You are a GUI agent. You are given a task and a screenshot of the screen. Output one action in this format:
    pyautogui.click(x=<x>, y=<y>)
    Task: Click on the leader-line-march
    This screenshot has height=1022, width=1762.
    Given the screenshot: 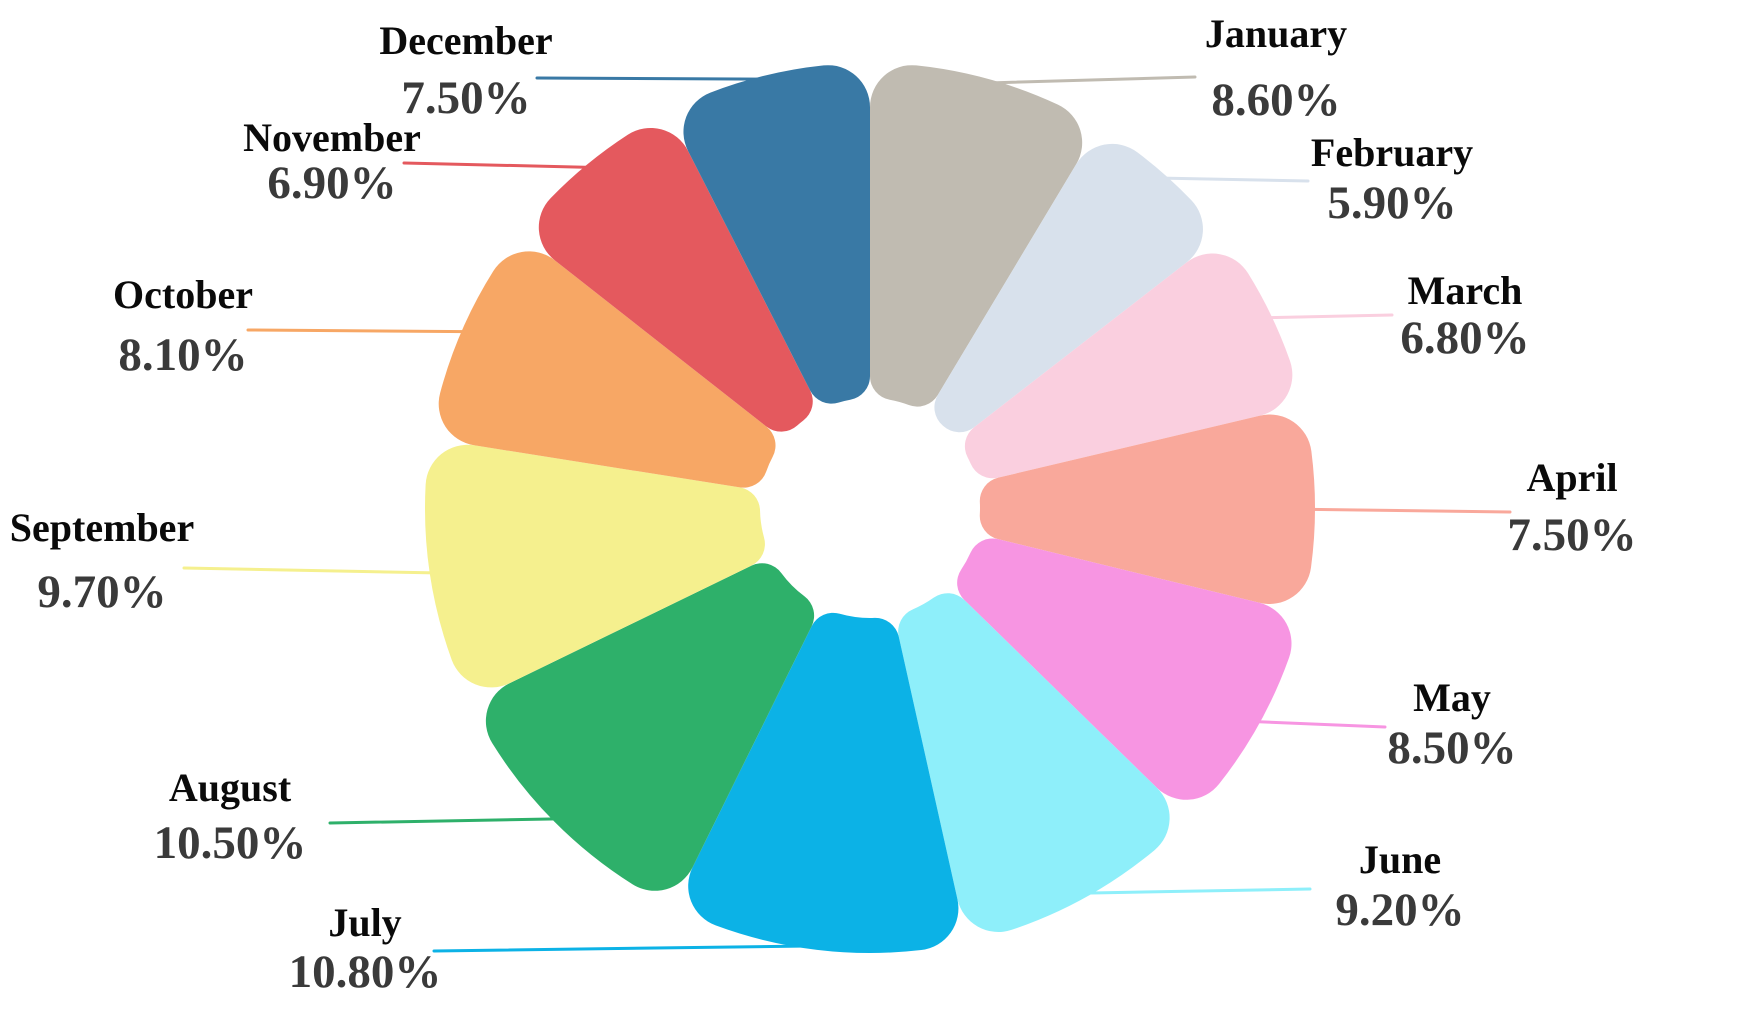 What is the action you would take?
    pyautogui.click(x=1330, y=316)
    